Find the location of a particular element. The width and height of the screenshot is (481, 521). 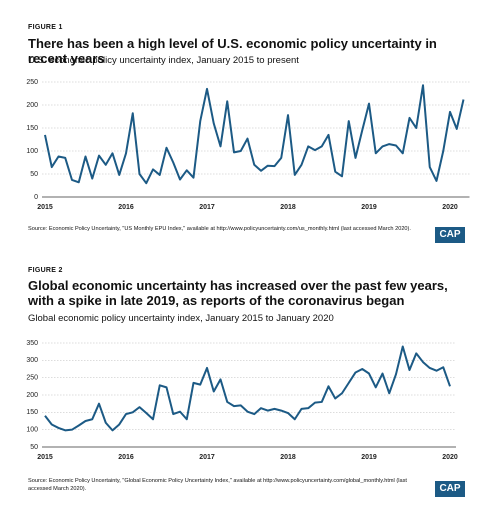

y-tick-label: 300 is located at coordinates (32, 360).